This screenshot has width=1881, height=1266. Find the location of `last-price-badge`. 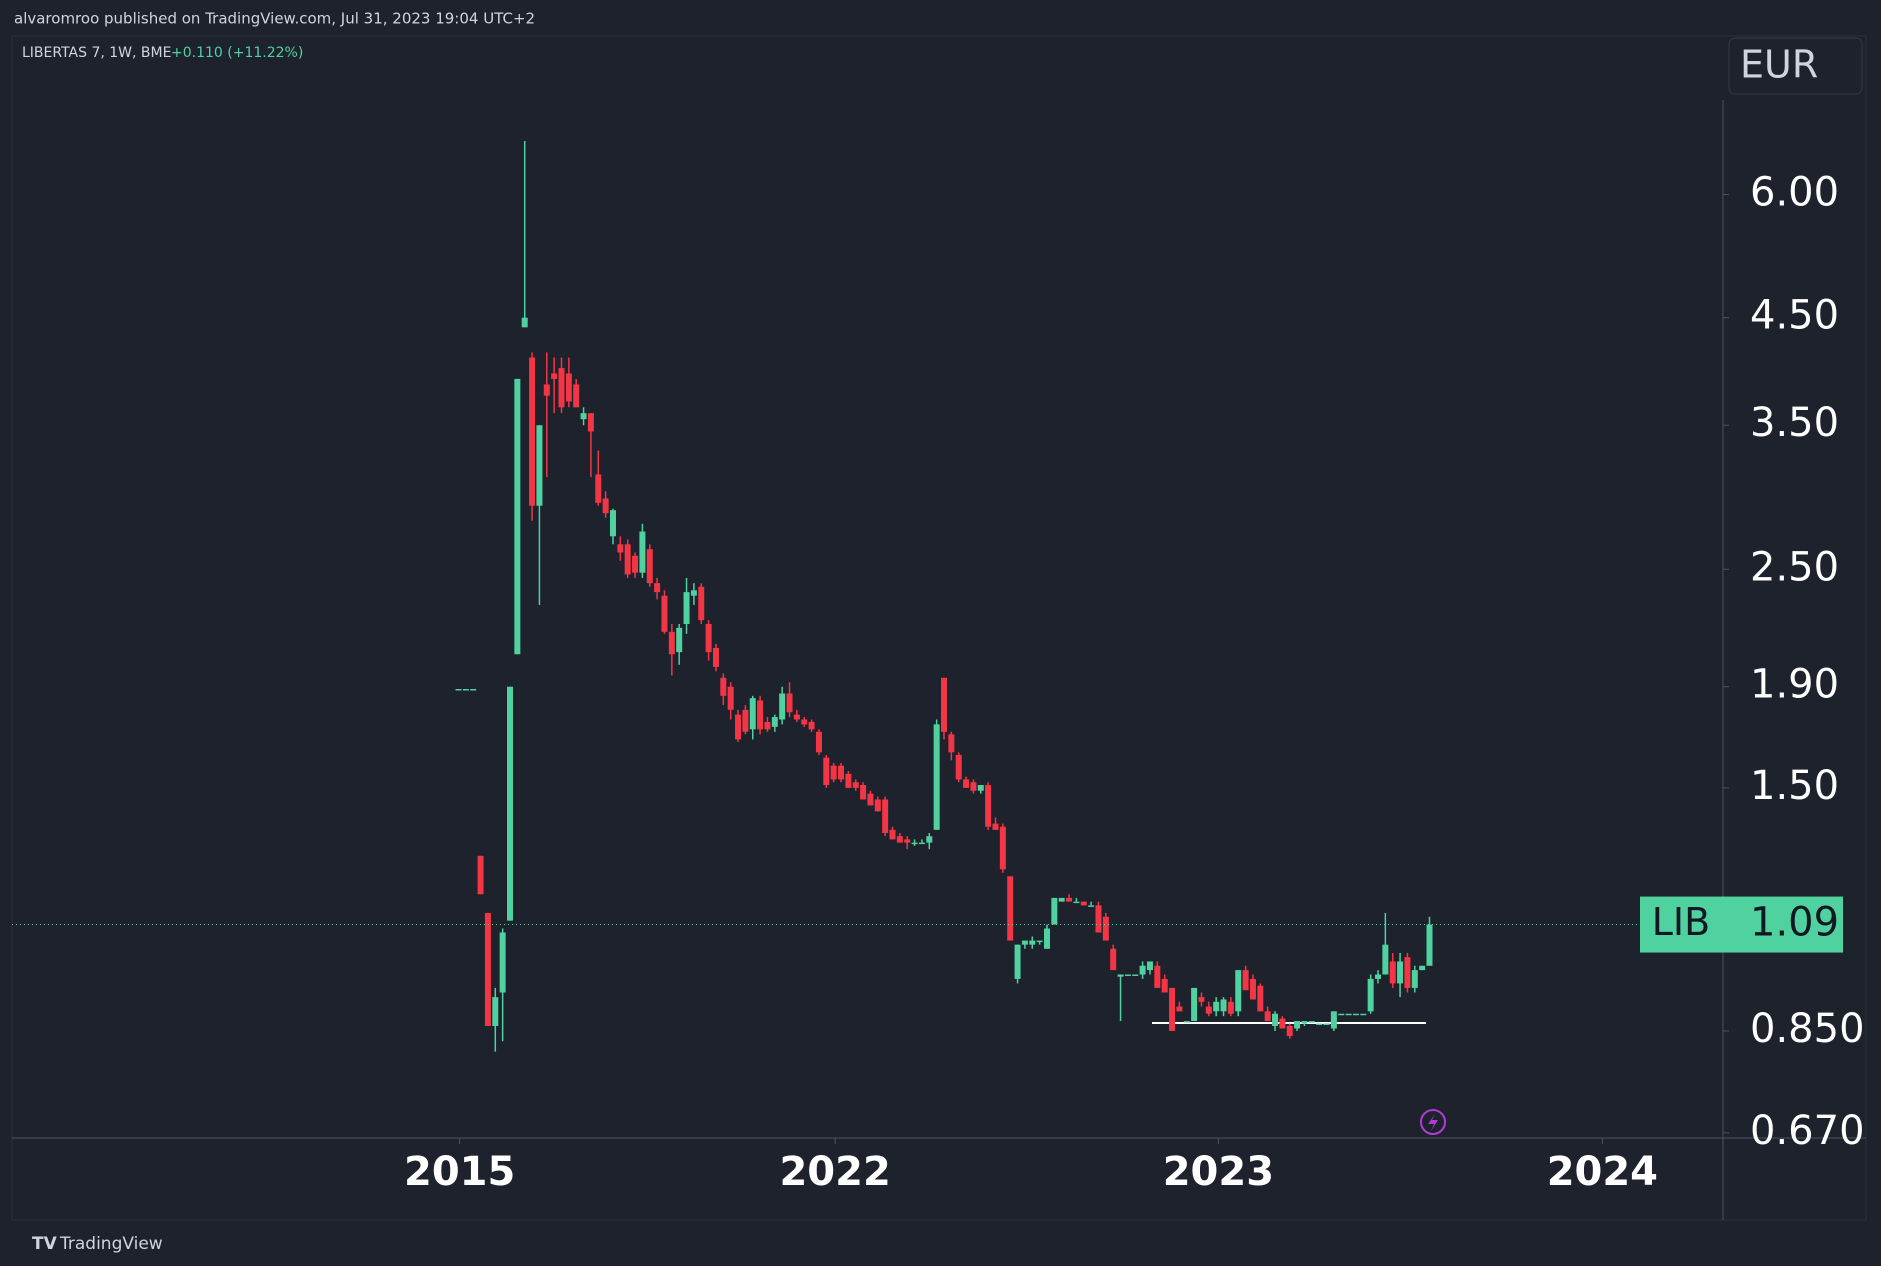

last-price-badge is located at coordinates (1783, 924).